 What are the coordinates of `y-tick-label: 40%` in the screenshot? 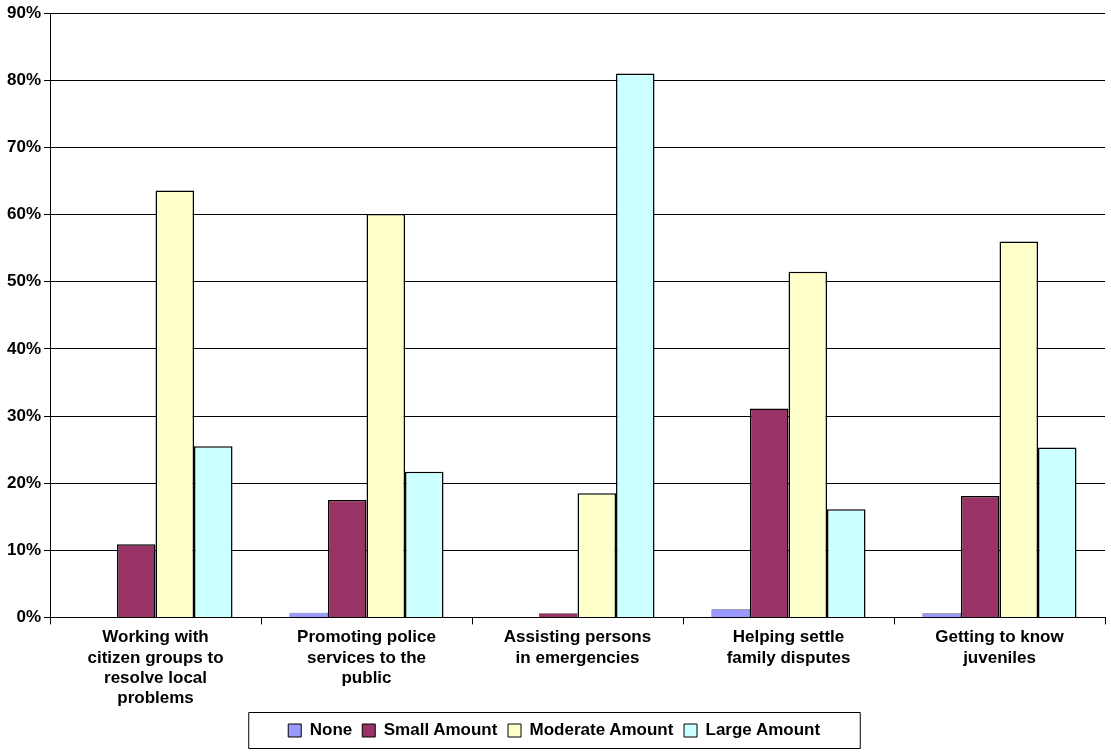 It's located at (24, 348).